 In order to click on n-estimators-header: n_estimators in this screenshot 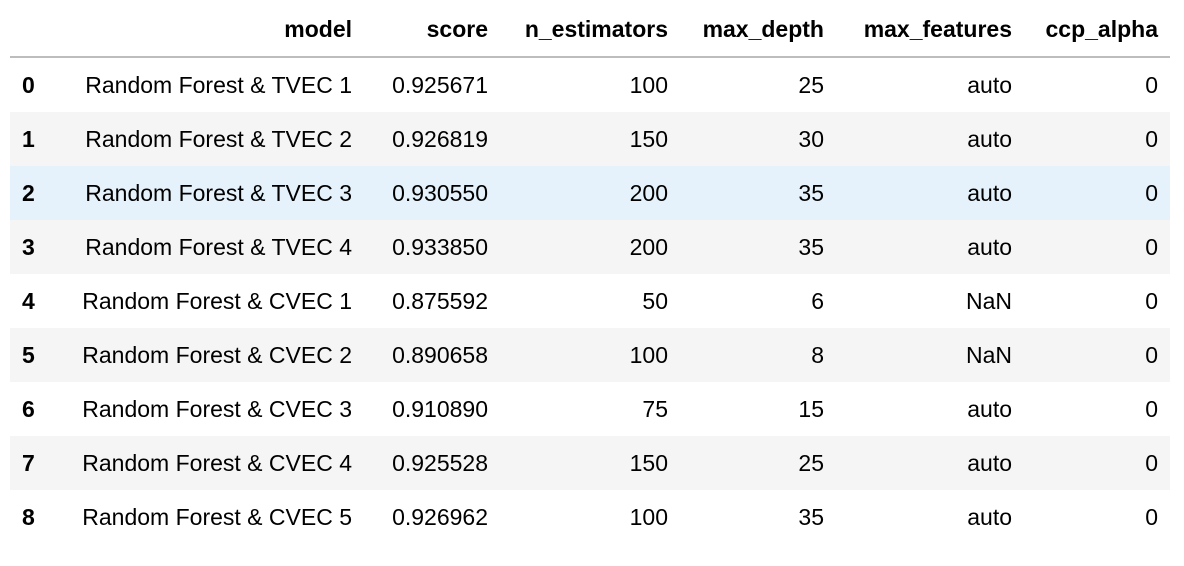, I will do `click(590, 30)`.